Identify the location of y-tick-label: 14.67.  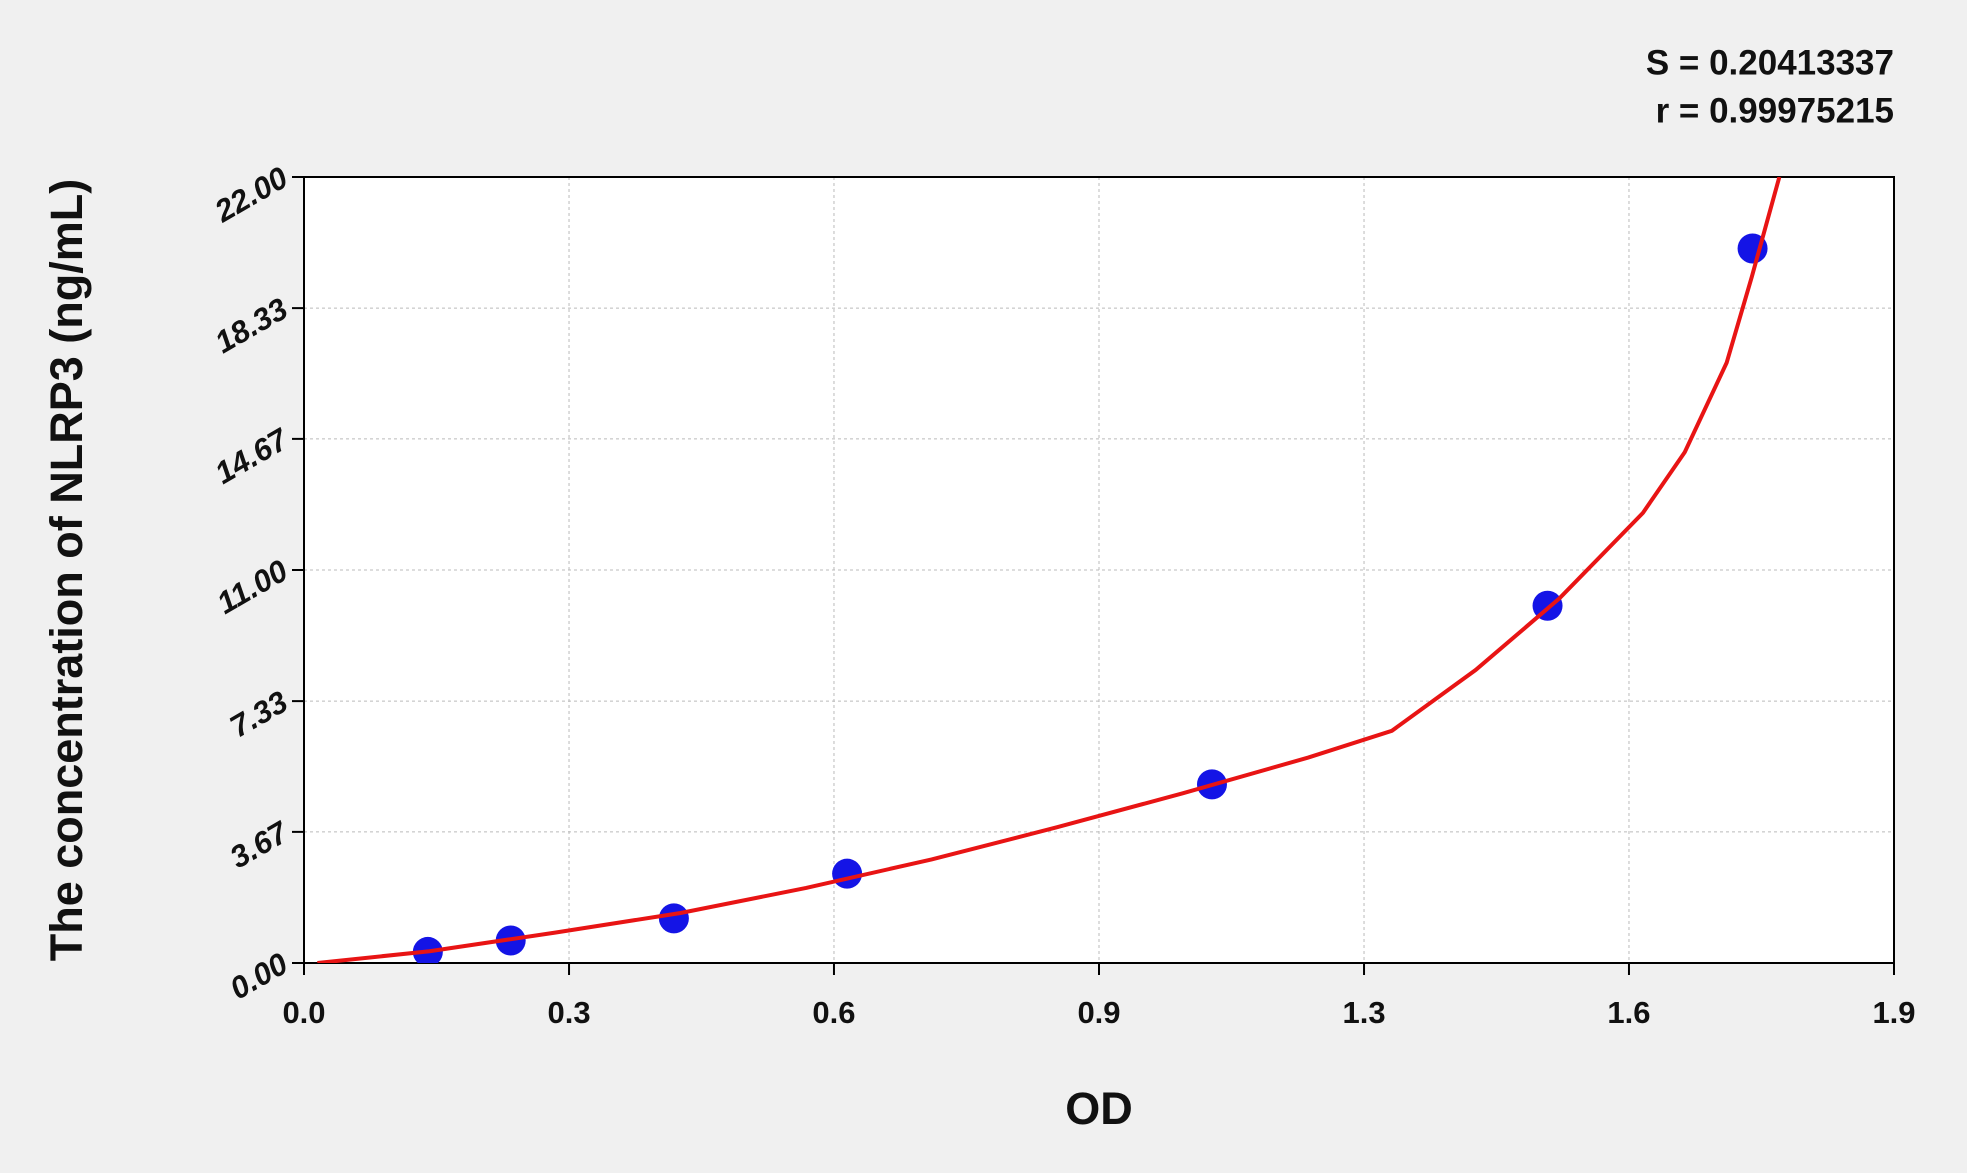
(252, 456).